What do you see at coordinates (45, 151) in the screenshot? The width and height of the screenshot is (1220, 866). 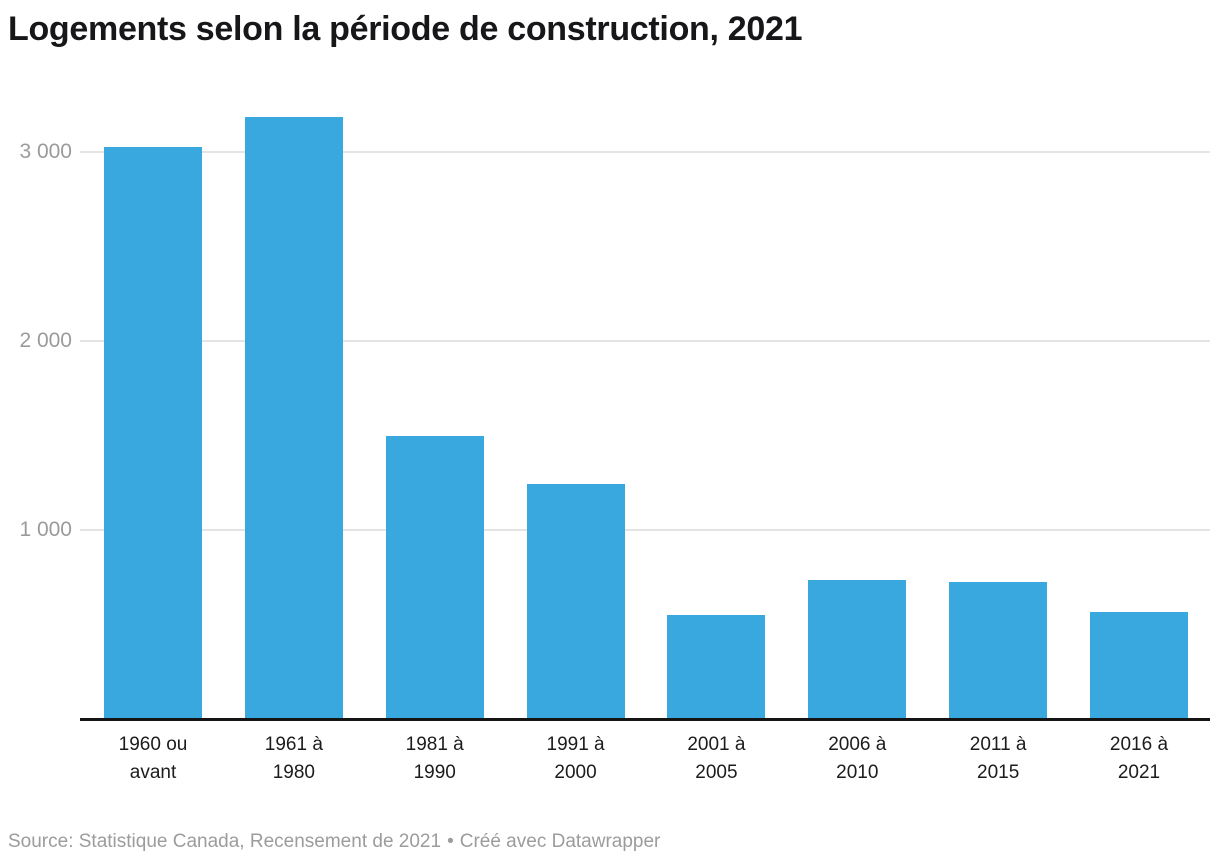 I see `y-axis-tick-label: 3 000` at bounding box center [45, 151].